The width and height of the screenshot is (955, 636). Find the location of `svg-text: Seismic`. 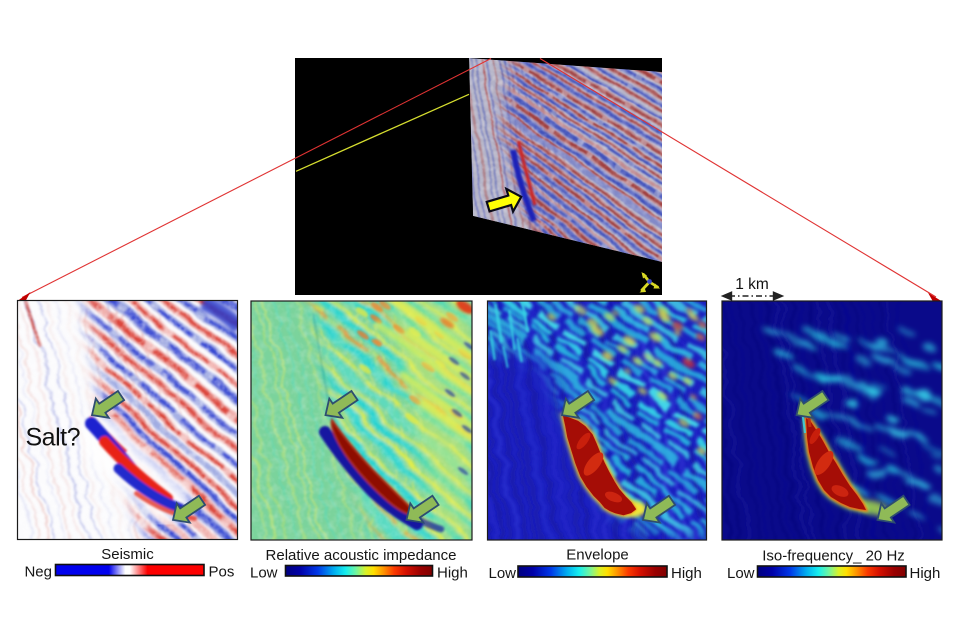

svg-text: Seismic is located at coordinates (127, 554).